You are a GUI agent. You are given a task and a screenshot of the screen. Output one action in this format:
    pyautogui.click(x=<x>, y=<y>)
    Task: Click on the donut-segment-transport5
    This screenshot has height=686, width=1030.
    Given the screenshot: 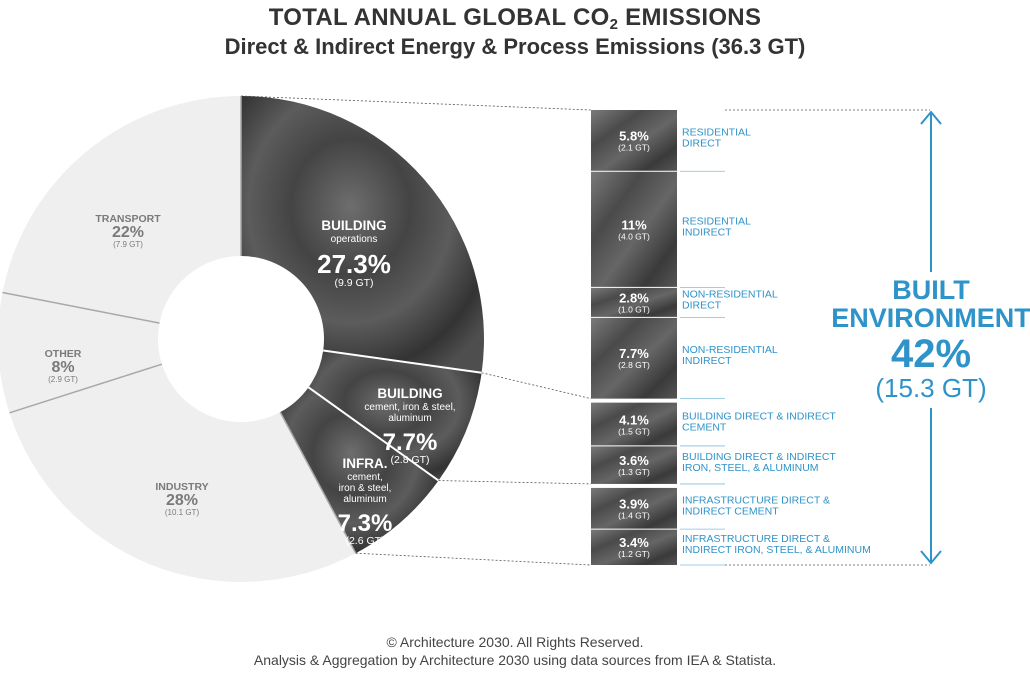 What is the action you would take?
    pyautogui.click(x=122, y=210)
    